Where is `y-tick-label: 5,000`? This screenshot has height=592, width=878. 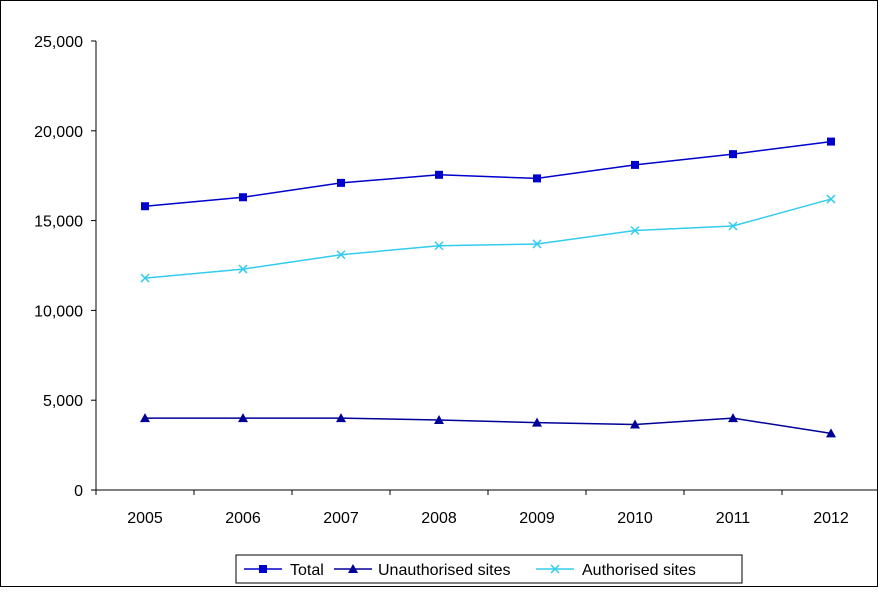
y-tick-label: 5,000 is located at coordinates (63, 401).